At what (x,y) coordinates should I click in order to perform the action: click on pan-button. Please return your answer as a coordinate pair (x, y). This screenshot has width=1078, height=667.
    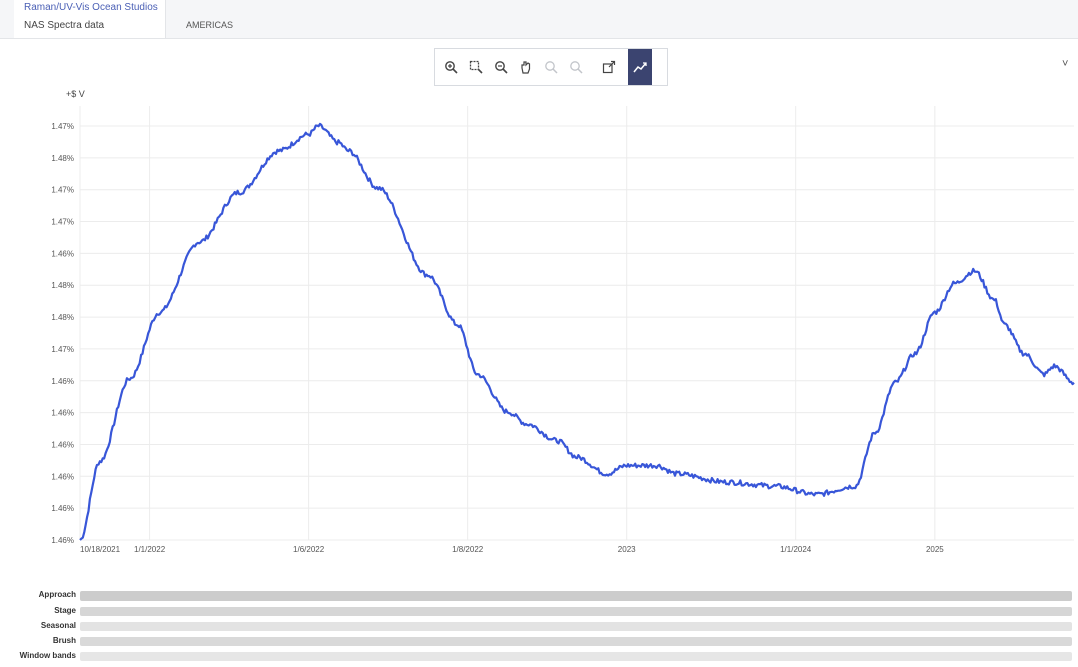
    Looking at the image, I should click on (525, 67).